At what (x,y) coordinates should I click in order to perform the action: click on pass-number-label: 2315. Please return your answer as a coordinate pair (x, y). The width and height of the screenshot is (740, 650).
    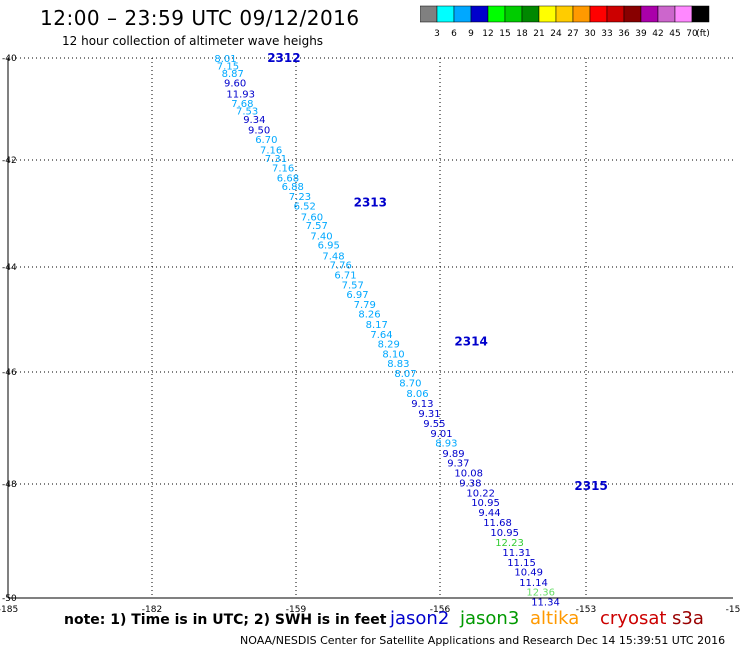
    Looking at the image, I should click on (590, 486).